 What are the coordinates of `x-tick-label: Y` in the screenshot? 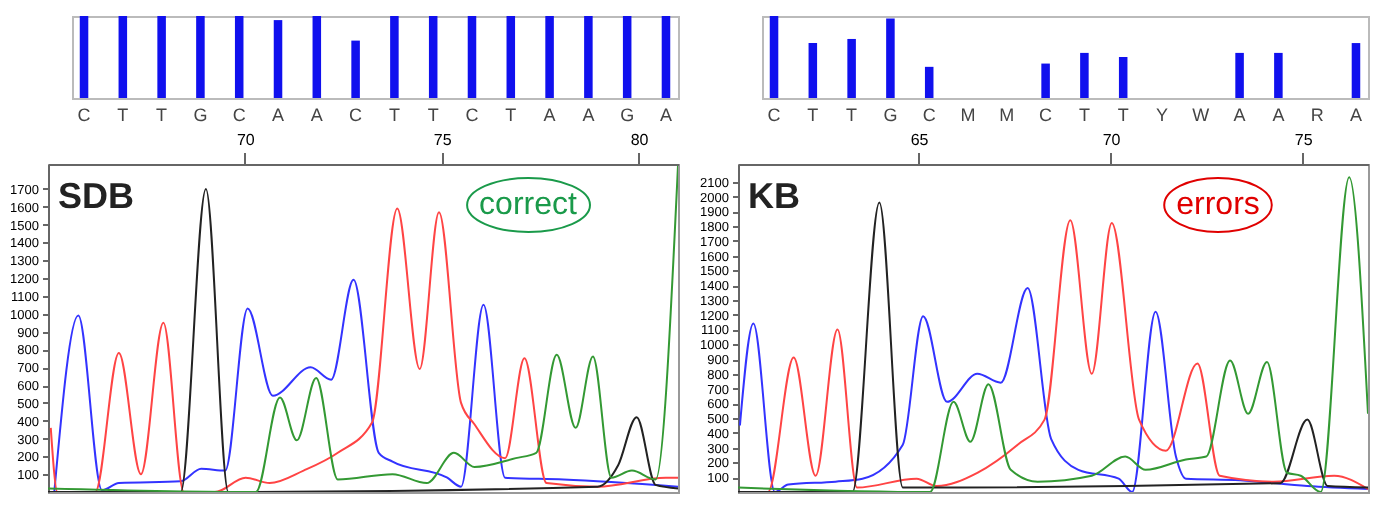 It's located at (1162, 115).